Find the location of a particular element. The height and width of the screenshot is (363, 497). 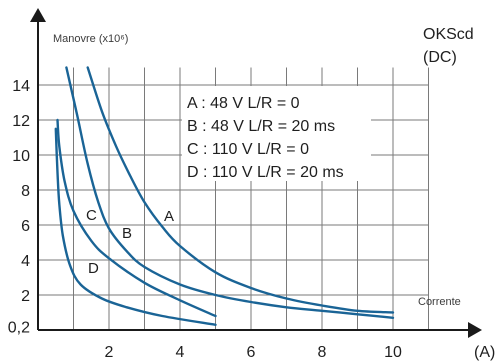

legend-entry: B : 48 V L/R = 20 ms is located at coordinates (261, 126).